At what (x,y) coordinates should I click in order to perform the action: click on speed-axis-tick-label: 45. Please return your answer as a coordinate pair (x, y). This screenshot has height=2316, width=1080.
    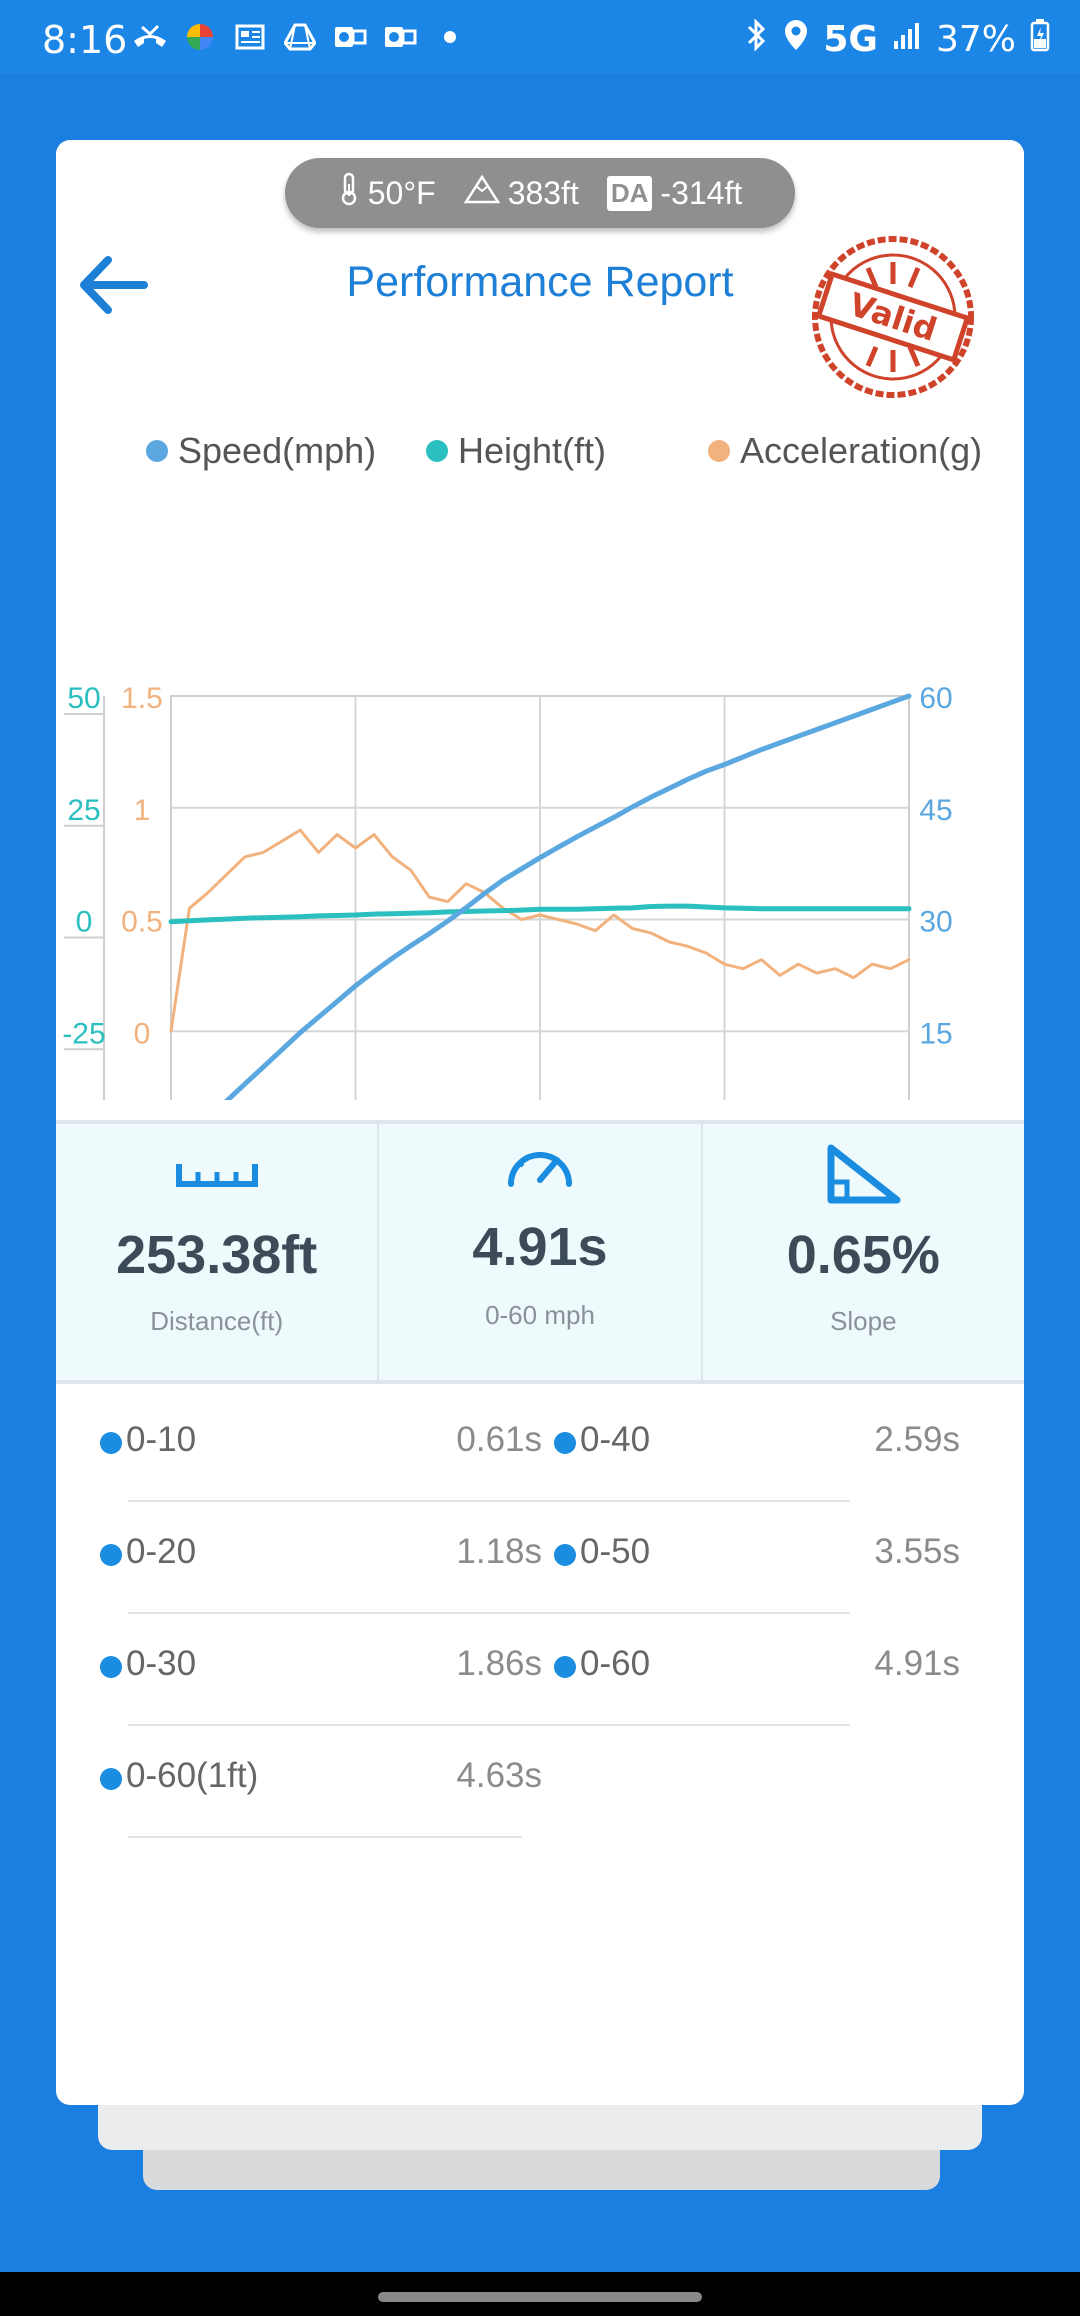
    Looking at the image, I should click on (935, 810).